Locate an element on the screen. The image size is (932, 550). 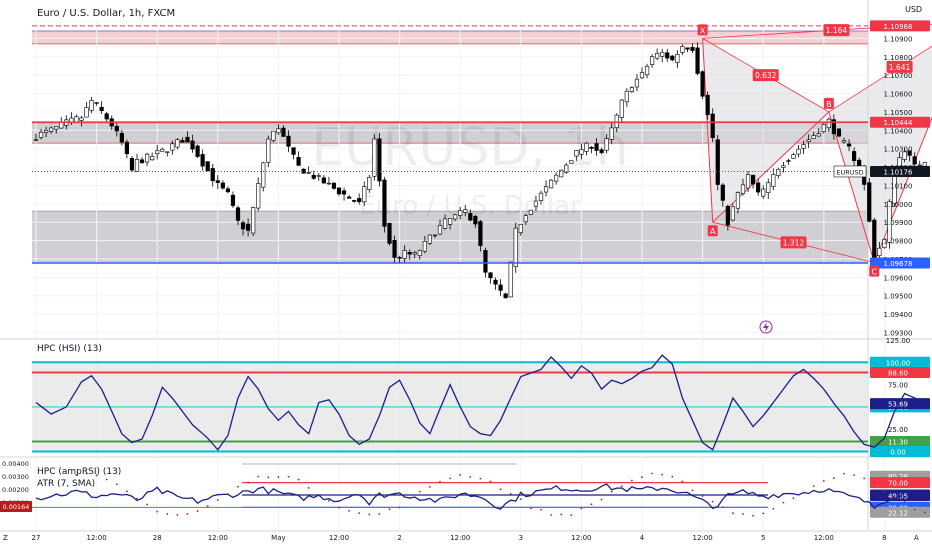
hsi-level-tag-text: 88.60 is located at coordinates (898, 373).